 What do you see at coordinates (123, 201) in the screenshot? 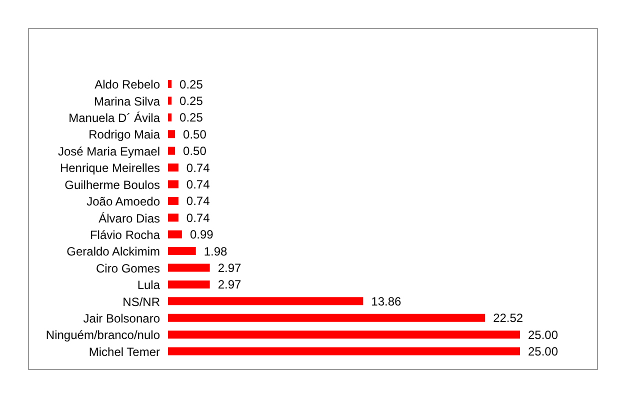
I see `y-tick-label: João Amoedo` at bounding box center [123, 201].